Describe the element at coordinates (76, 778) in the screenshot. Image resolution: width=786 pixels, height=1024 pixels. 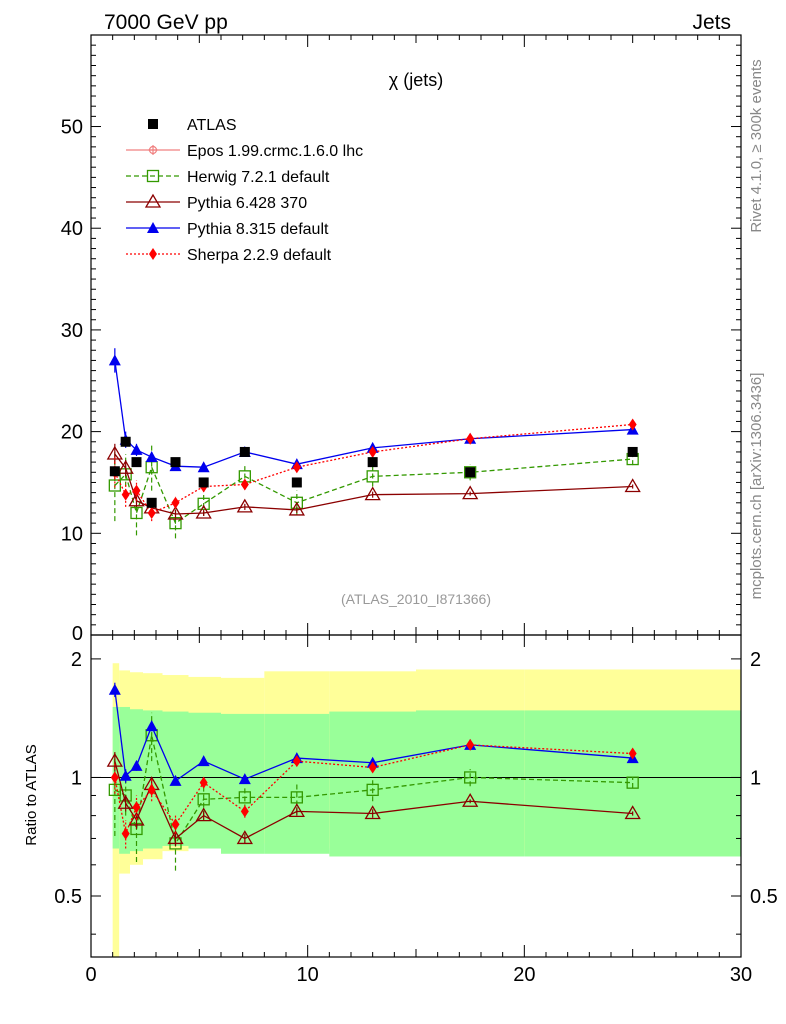
I see `ratio-ytick-label-left: 1` at that location.